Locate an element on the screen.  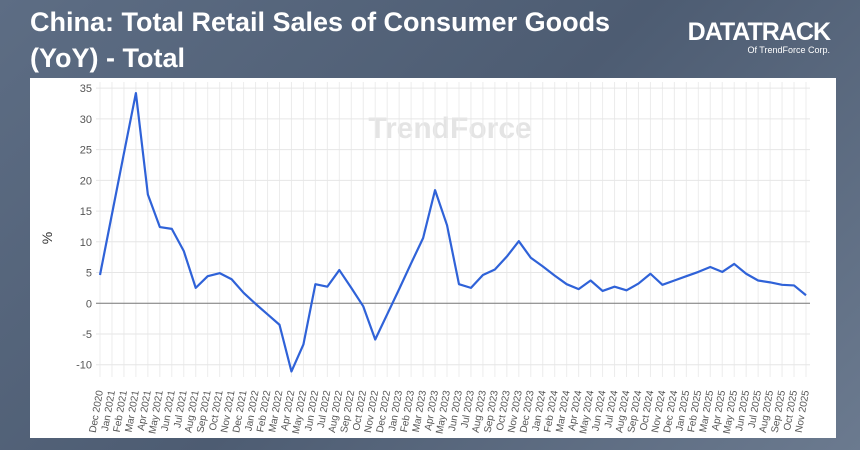
watermark: TrendForce is located at coordinates (449, 128).